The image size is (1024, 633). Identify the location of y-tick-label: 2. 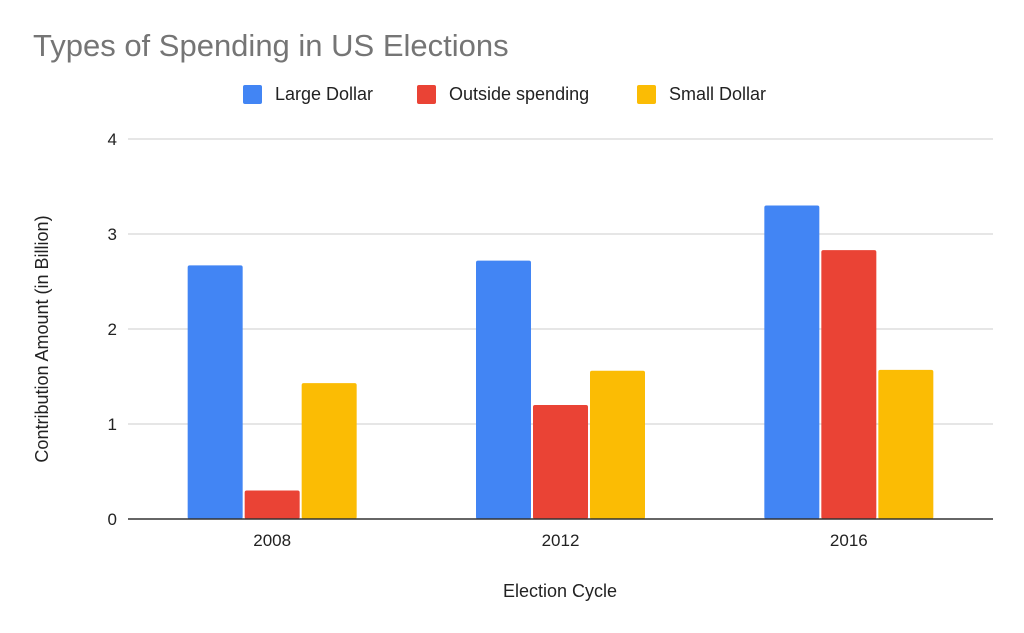
(112, 329).